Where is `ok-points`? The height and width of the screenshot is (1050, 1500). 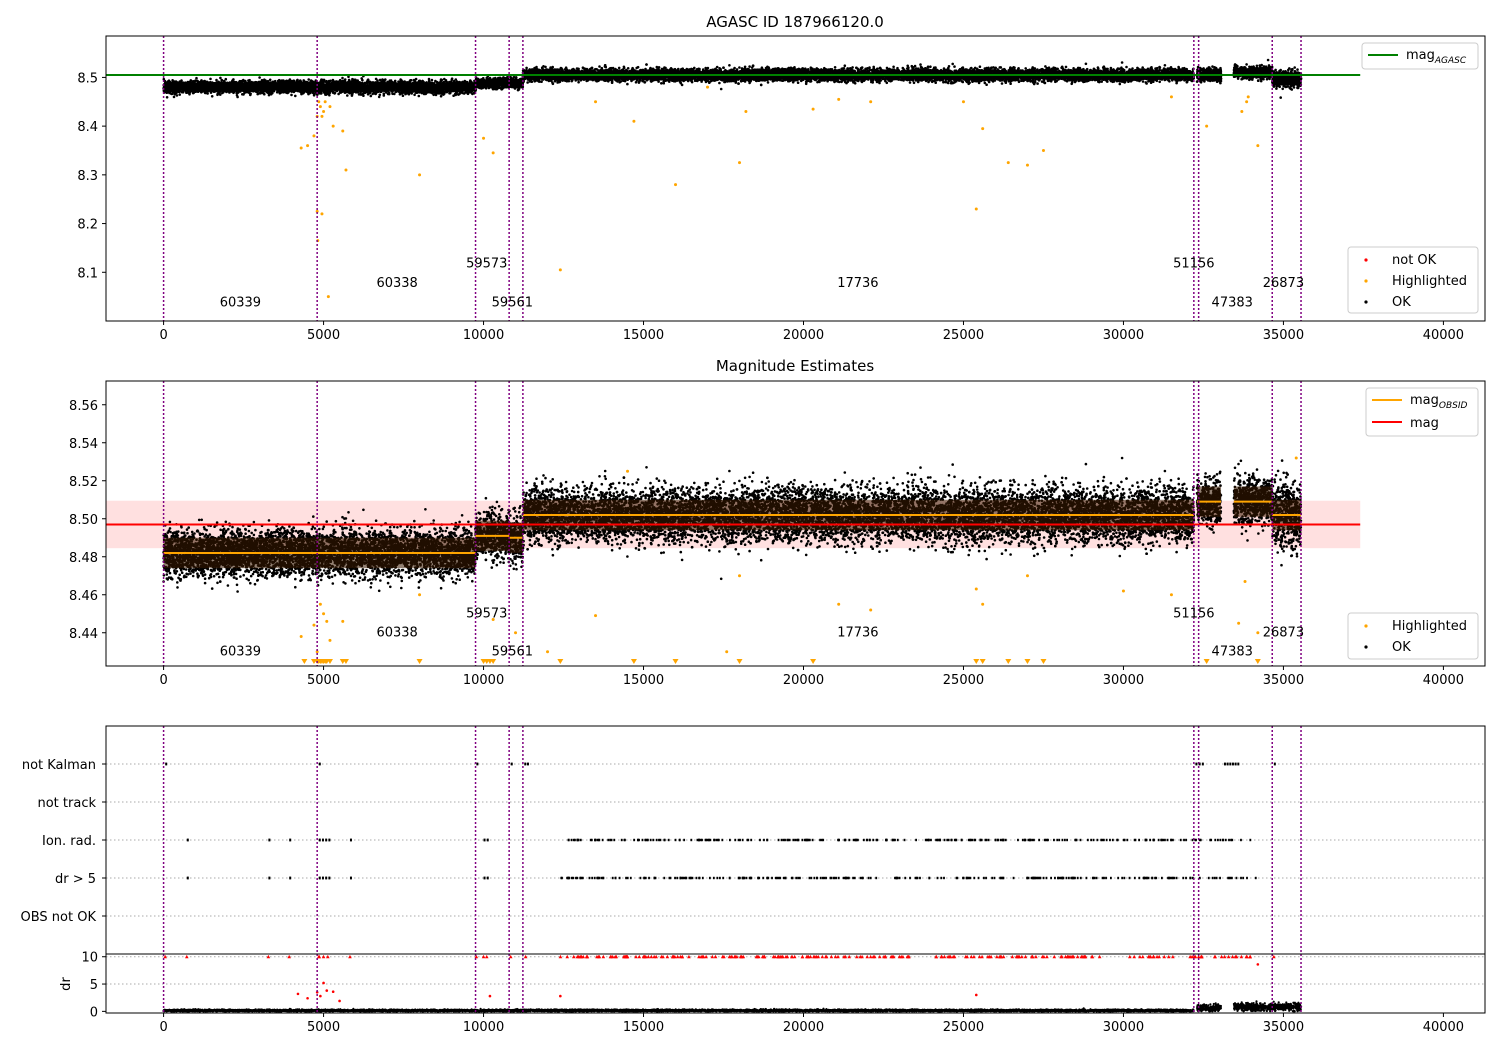 ok-points is located at coordinates (319, 87).